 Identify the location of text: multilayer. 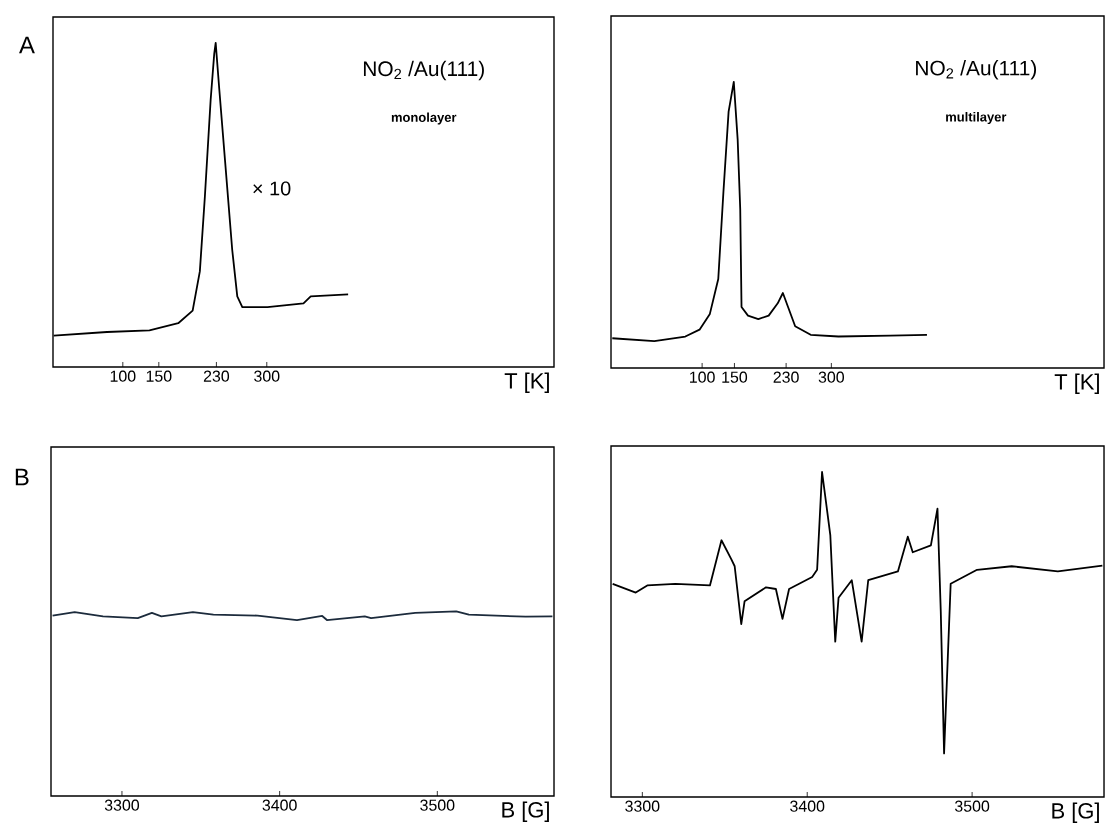
(976, 118).